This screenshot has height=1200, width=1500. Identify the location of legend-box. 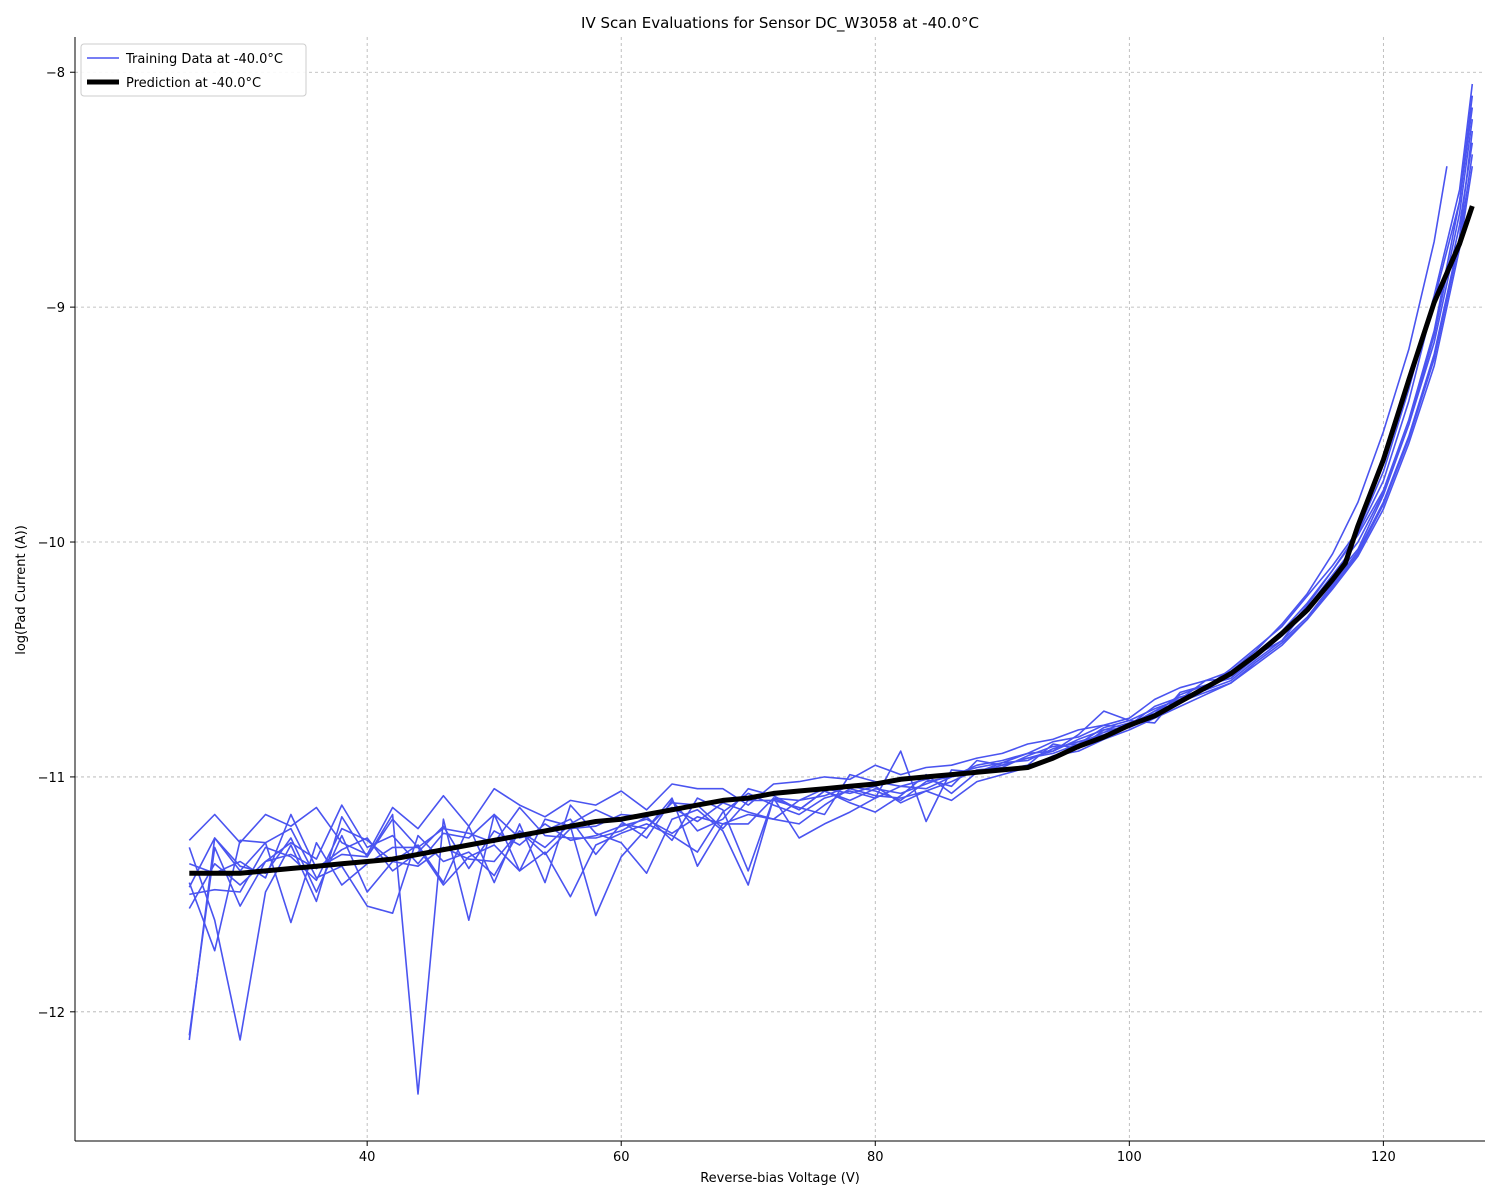
(193, 70).